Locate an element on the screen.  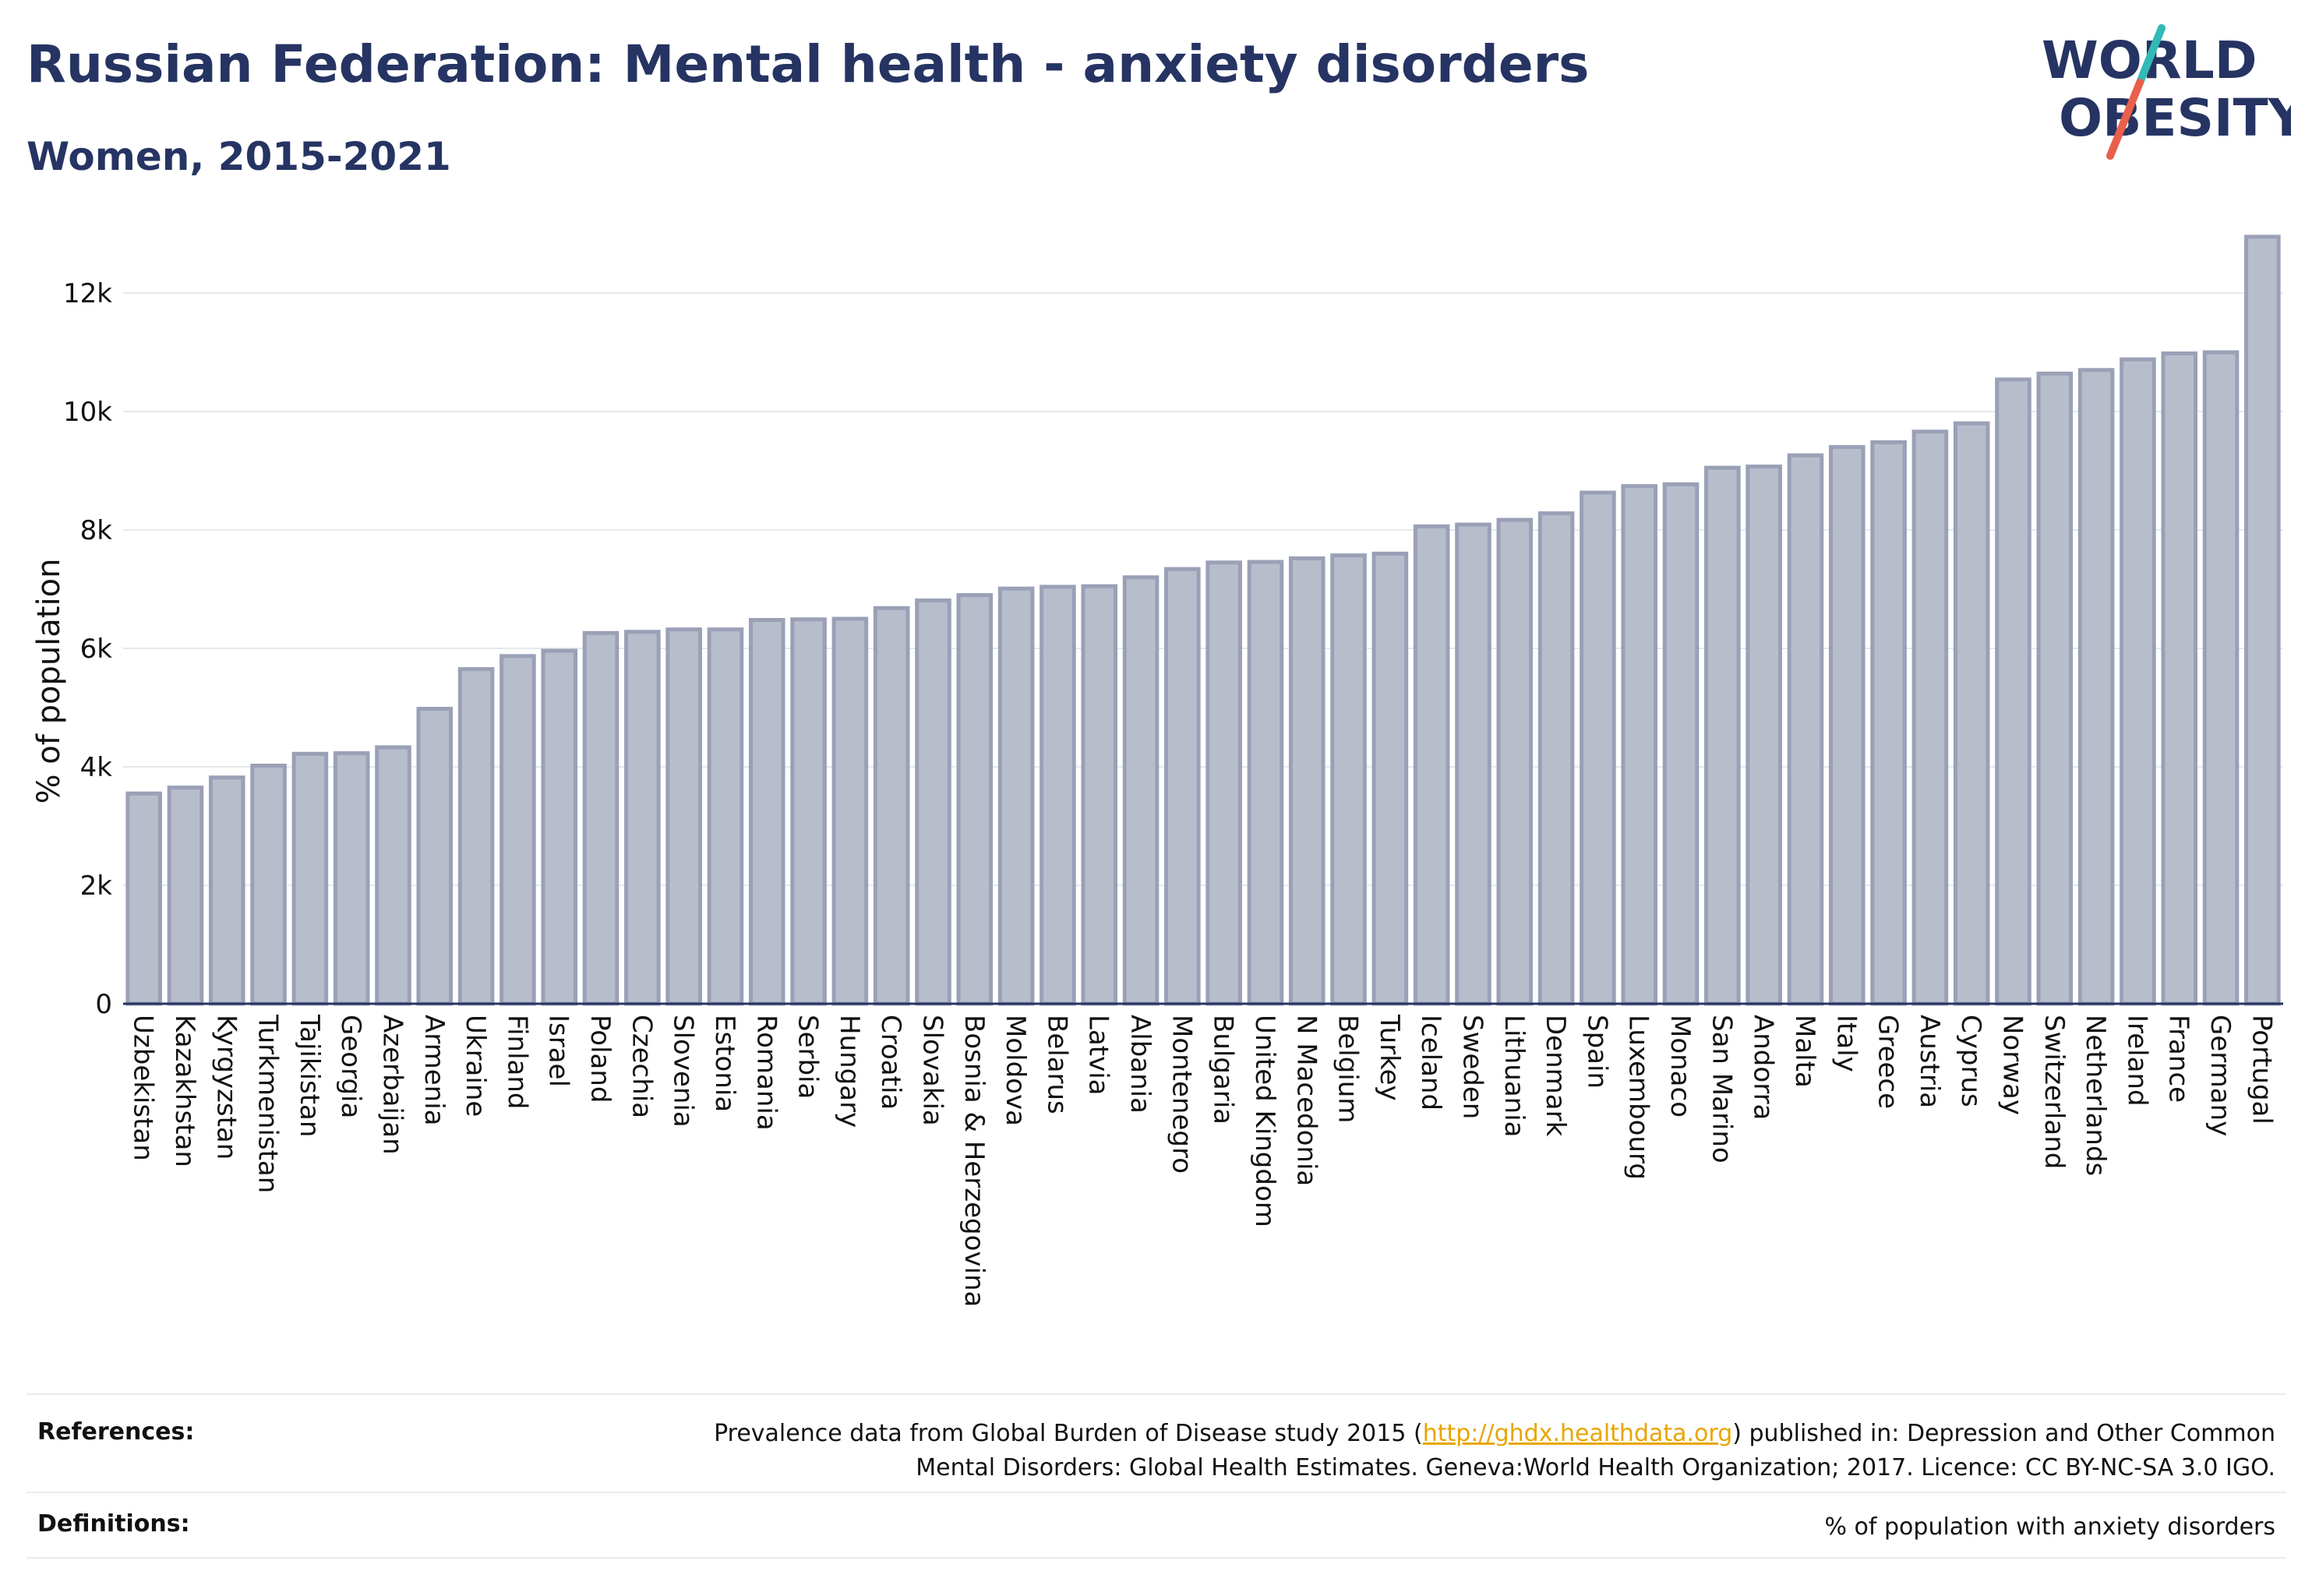
x-tick-label: Italy is located at coordinates (1846, 1043).